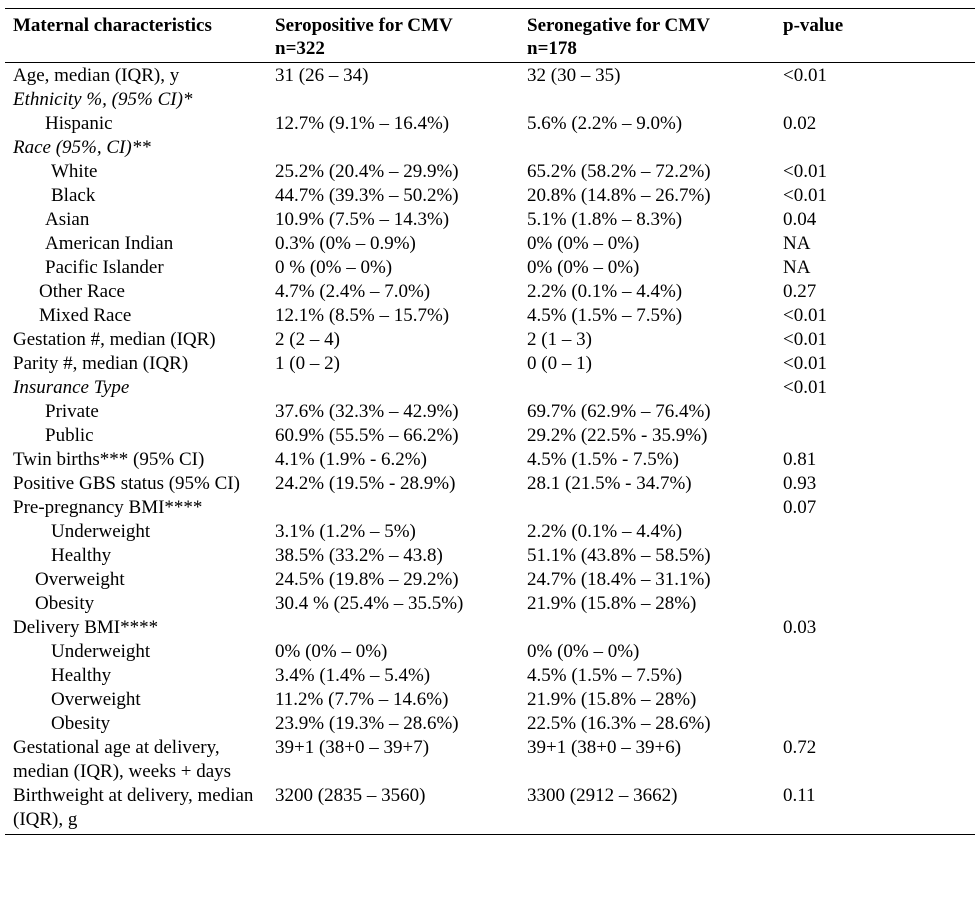 This screenshot has width=980, height=899. What do you see at coordinates (365, 483) in the screenshot?
I see `seropositive-value: 24.2% (19.5% - 28.9%)` at bounding box center [365, 483].